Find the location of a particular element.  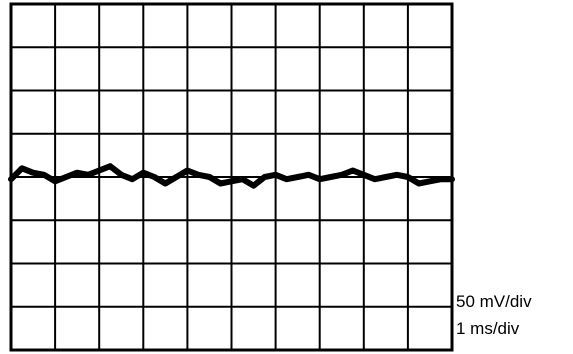

horizontal-scale-label: 1 ms/div is located at coordinates (488, 328).